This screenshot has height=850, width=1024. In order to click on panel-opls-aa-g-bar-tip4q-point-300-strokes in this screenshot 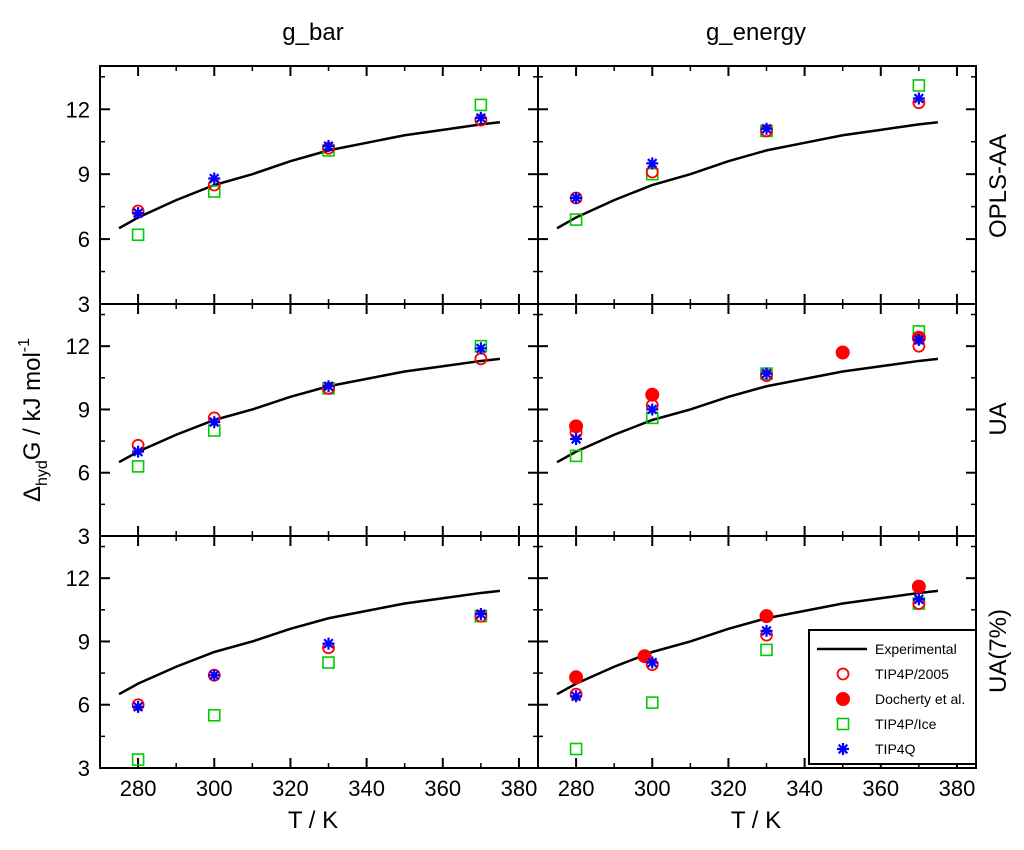, I will do `click(214, 178)`.